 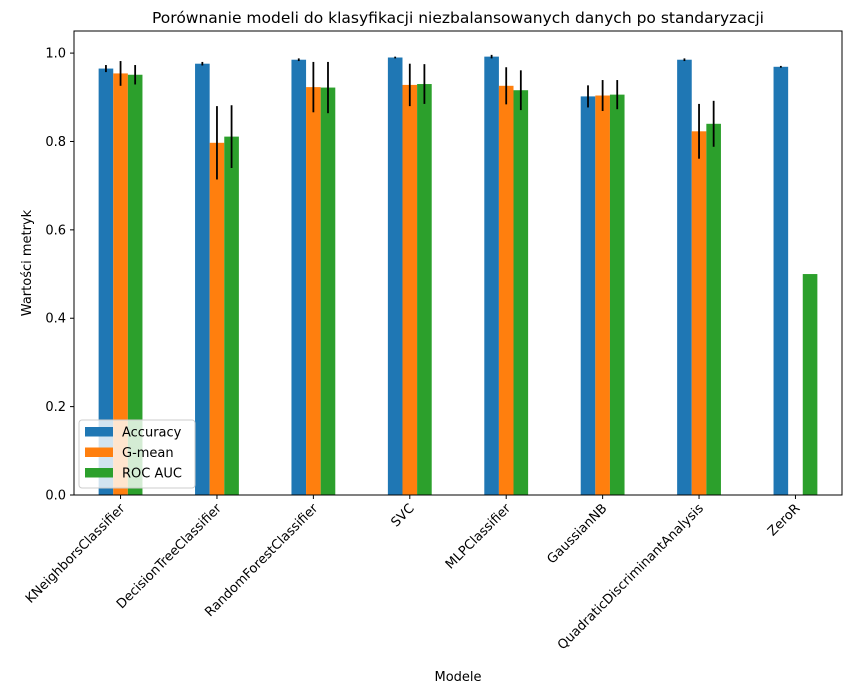 What do you see at coordinates (577, 534) in the screenshot?
I see `x-tick-label: GaussianNB` at bounding box center [577, 534].